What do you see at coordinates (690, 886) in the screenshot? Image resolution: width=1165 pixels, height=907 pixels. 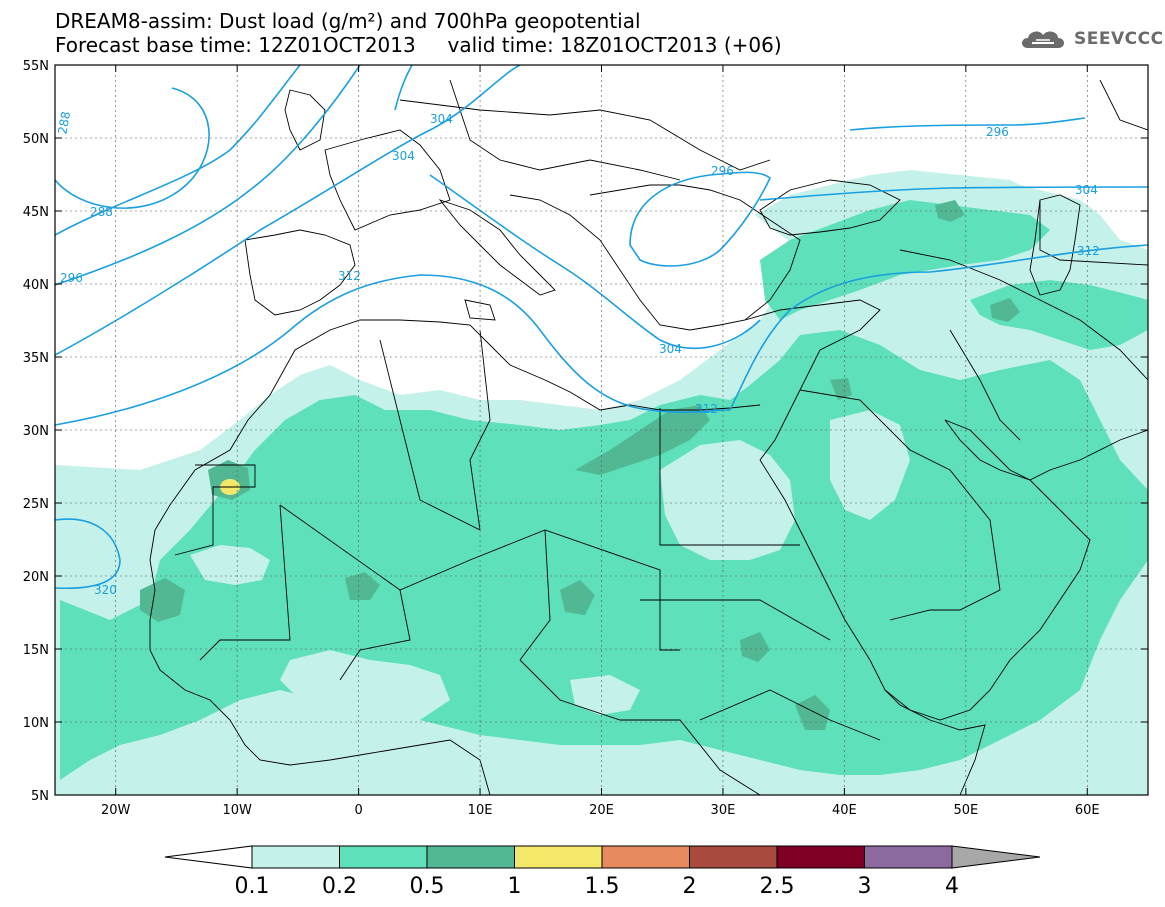 I see `colorbar-label: 2` at bounding box center [690, 886].